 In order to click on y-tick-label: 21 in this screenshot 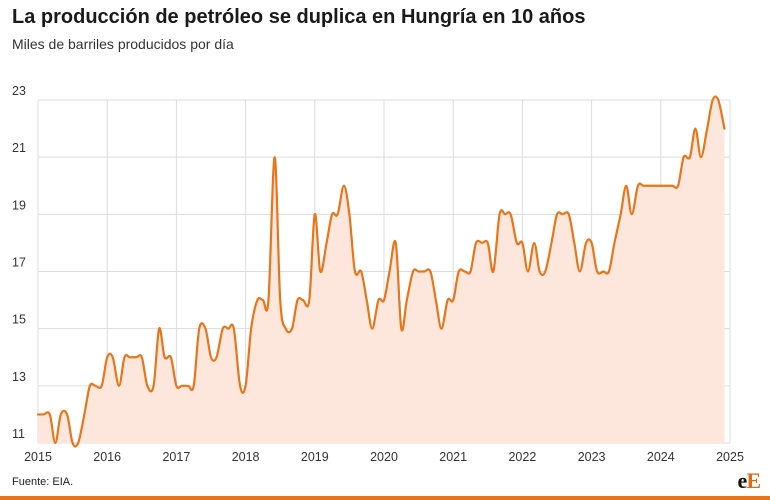, I will do `click(19, 148)`.